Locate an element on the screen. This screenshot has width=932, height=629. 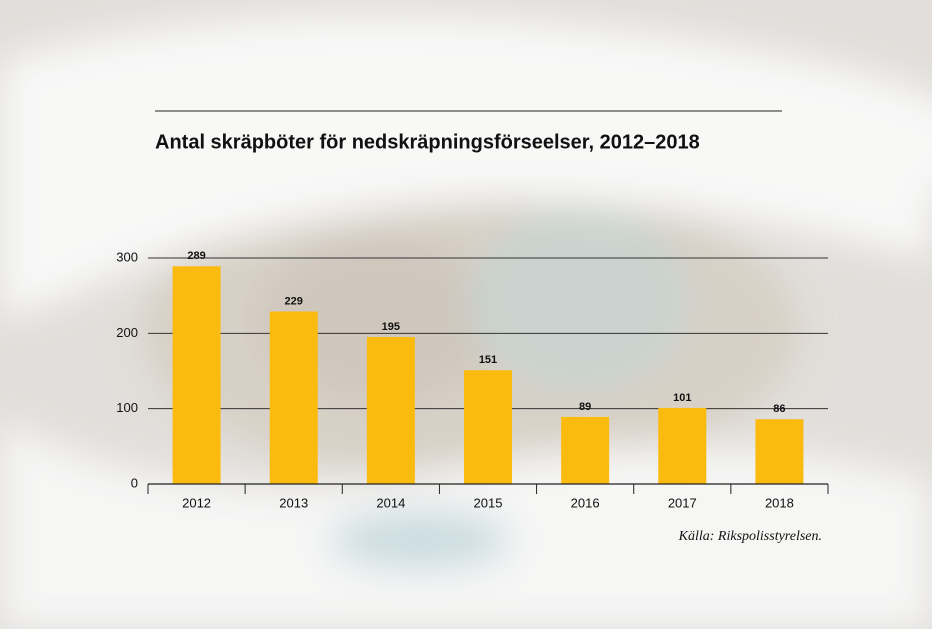
x-tick-label: 2018 is located at coordinates (779, 502).